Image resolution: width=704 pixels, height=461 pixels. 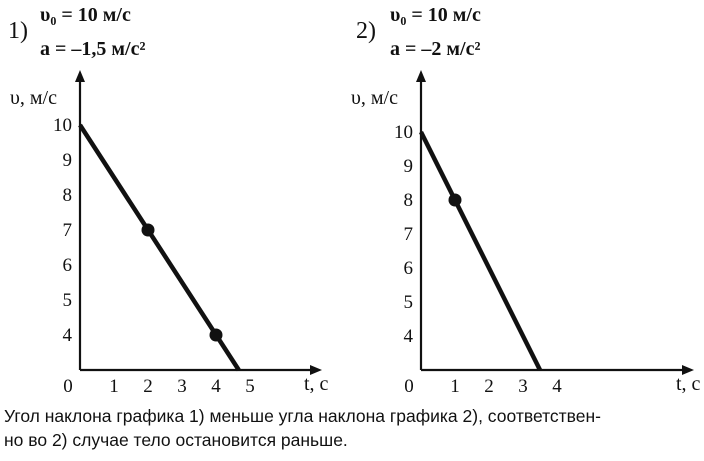 I want to click on panel-number: 1), so click(x=18, y=31).